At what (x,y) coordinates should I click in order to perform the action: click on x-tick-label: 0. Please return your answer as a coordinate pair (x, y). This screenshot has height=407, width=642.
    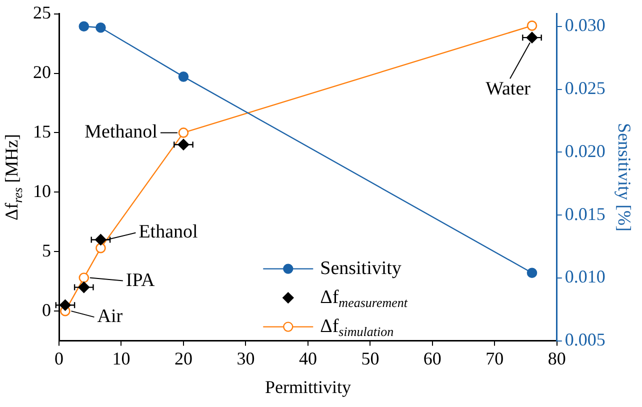
    Looking at the image, I should click on (59, 358).